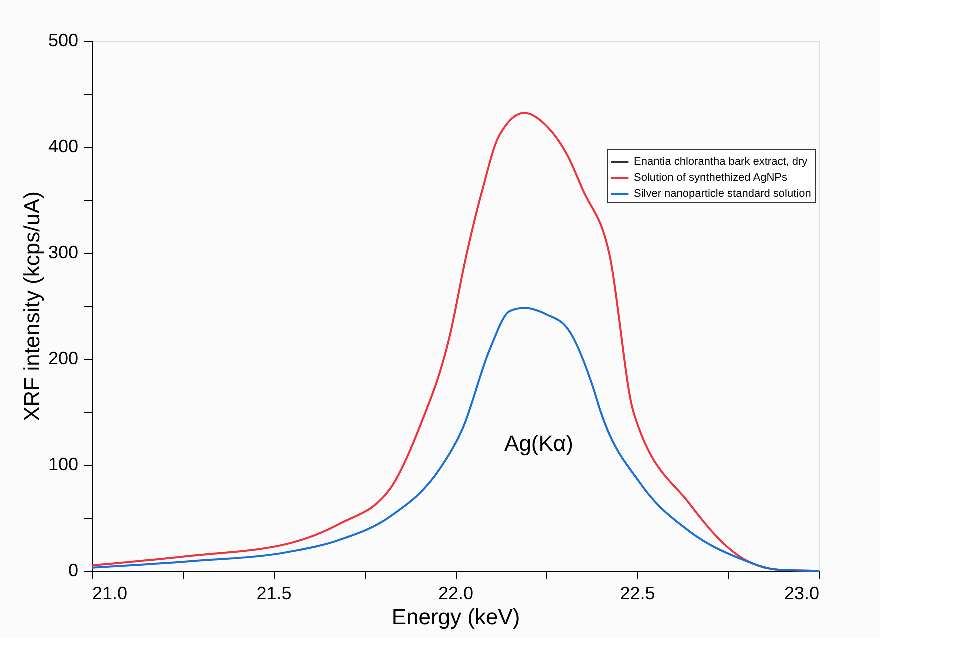 This screenshot has height=646, width=957. Describe the element at coordinates (539, 443) in the screenshot. I see `annotation: Ag(Kα)` at that location.